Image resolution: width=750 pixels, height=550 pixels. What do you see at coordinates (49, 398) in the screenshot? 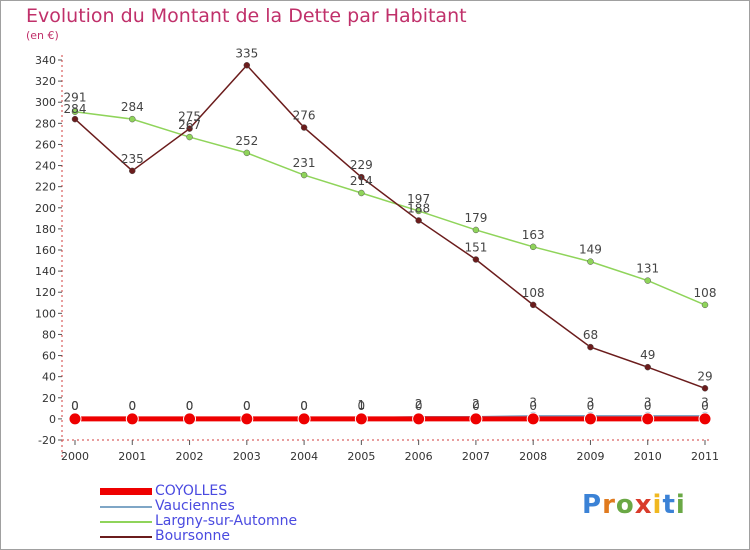
I see `y-tick-label: 20` at bounding box center [49, 398].